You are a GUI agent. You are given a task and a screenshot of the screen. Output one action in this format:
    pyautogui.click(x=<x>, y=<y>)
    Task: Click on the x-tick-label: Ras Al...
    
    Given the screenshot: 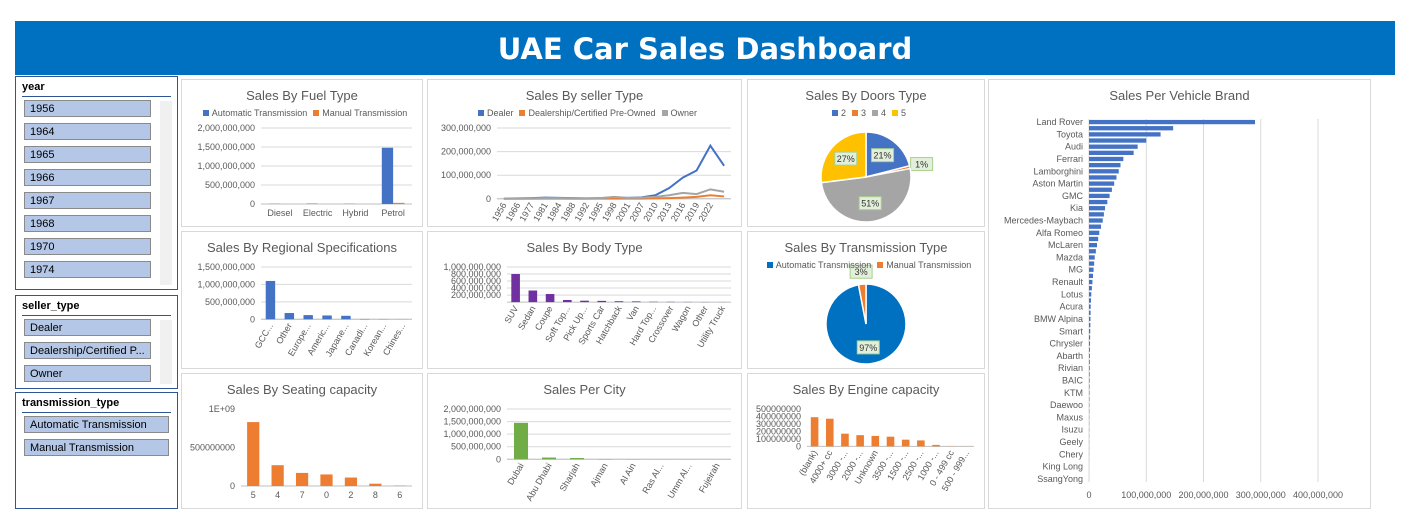 What is the action you would take?
    pyautogui.click(x=652, y=478)
    